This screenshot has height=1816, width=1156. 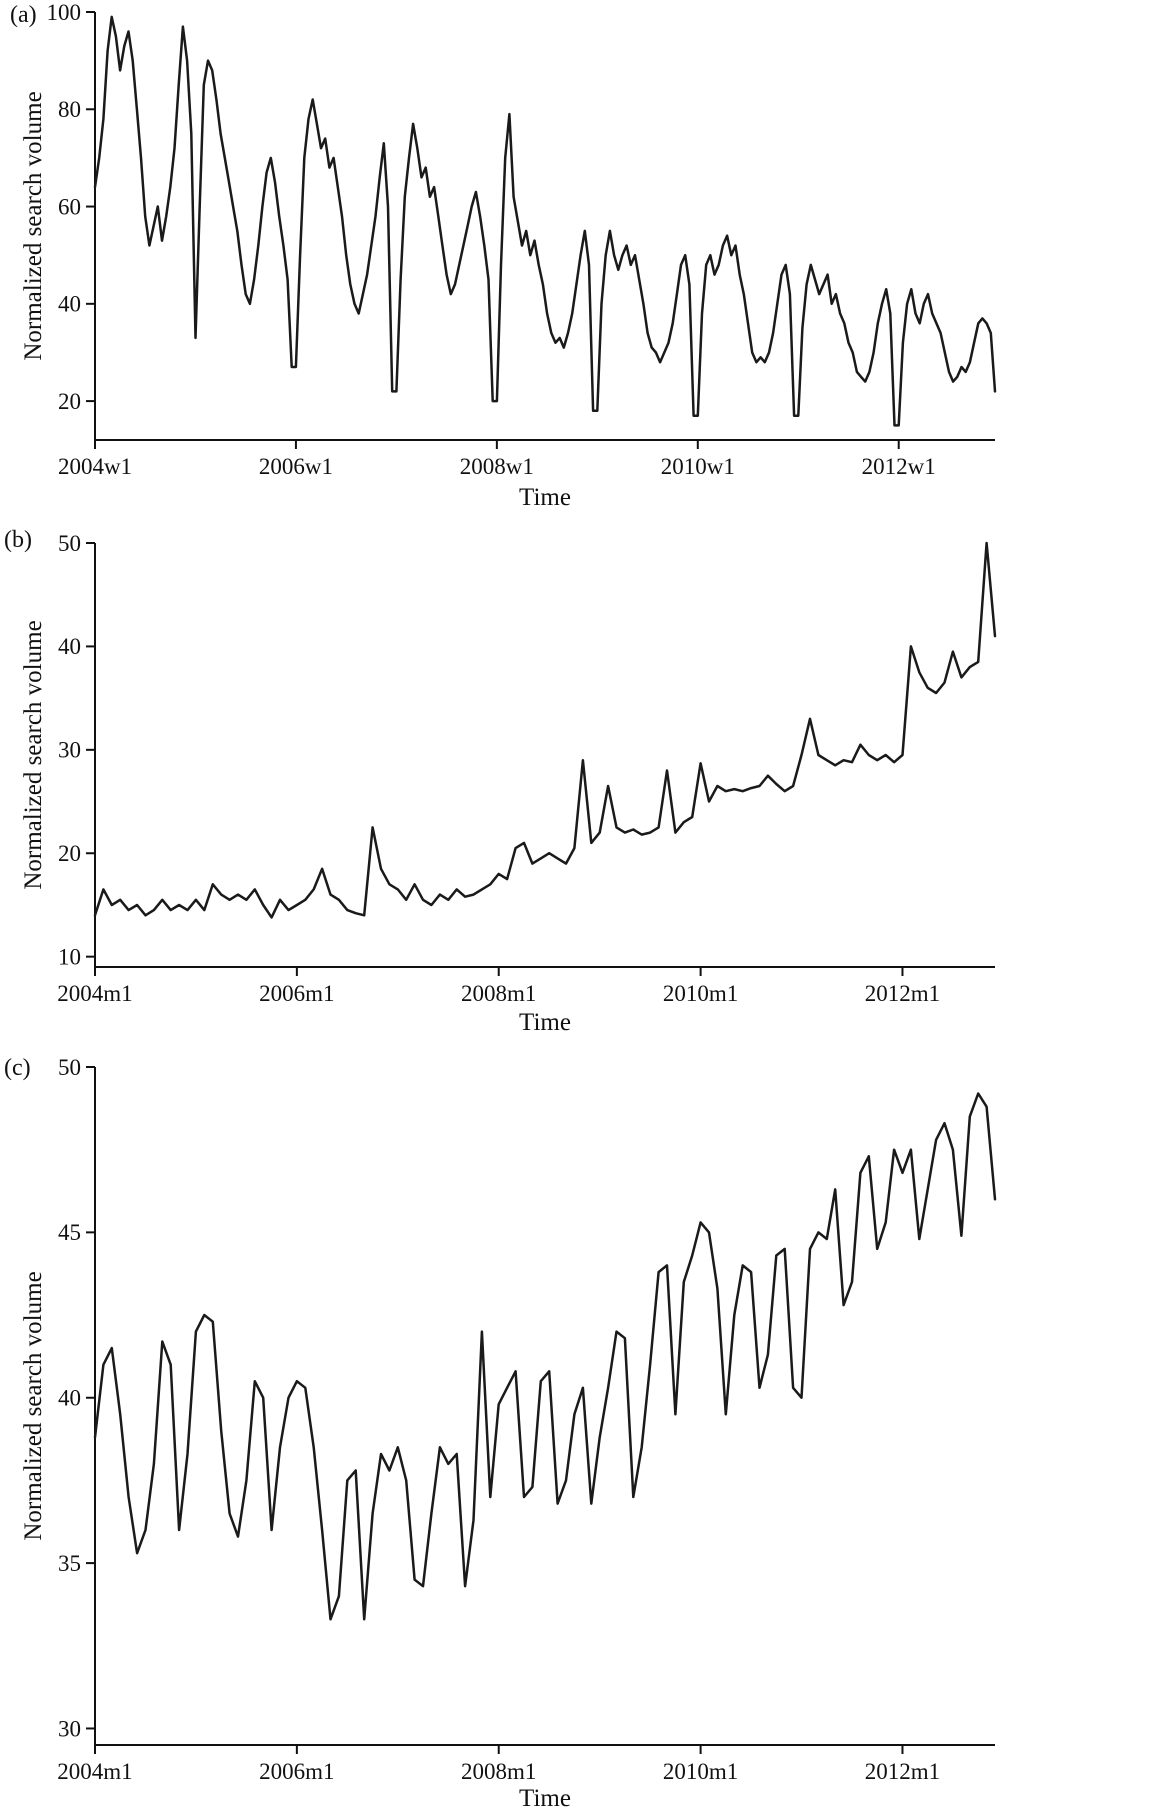 What do you see at coordinates (545, 1798) in the screenshot?
I see `panel-c-x-axis-title: Time` at bounding box center [545, 1798].